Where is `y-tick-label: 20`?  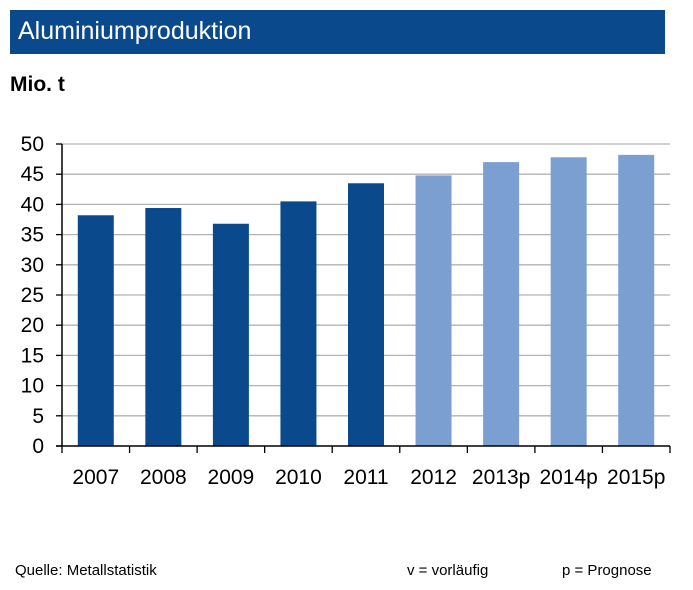
y-tick-label: 20 is located at coordinates (32, 325).